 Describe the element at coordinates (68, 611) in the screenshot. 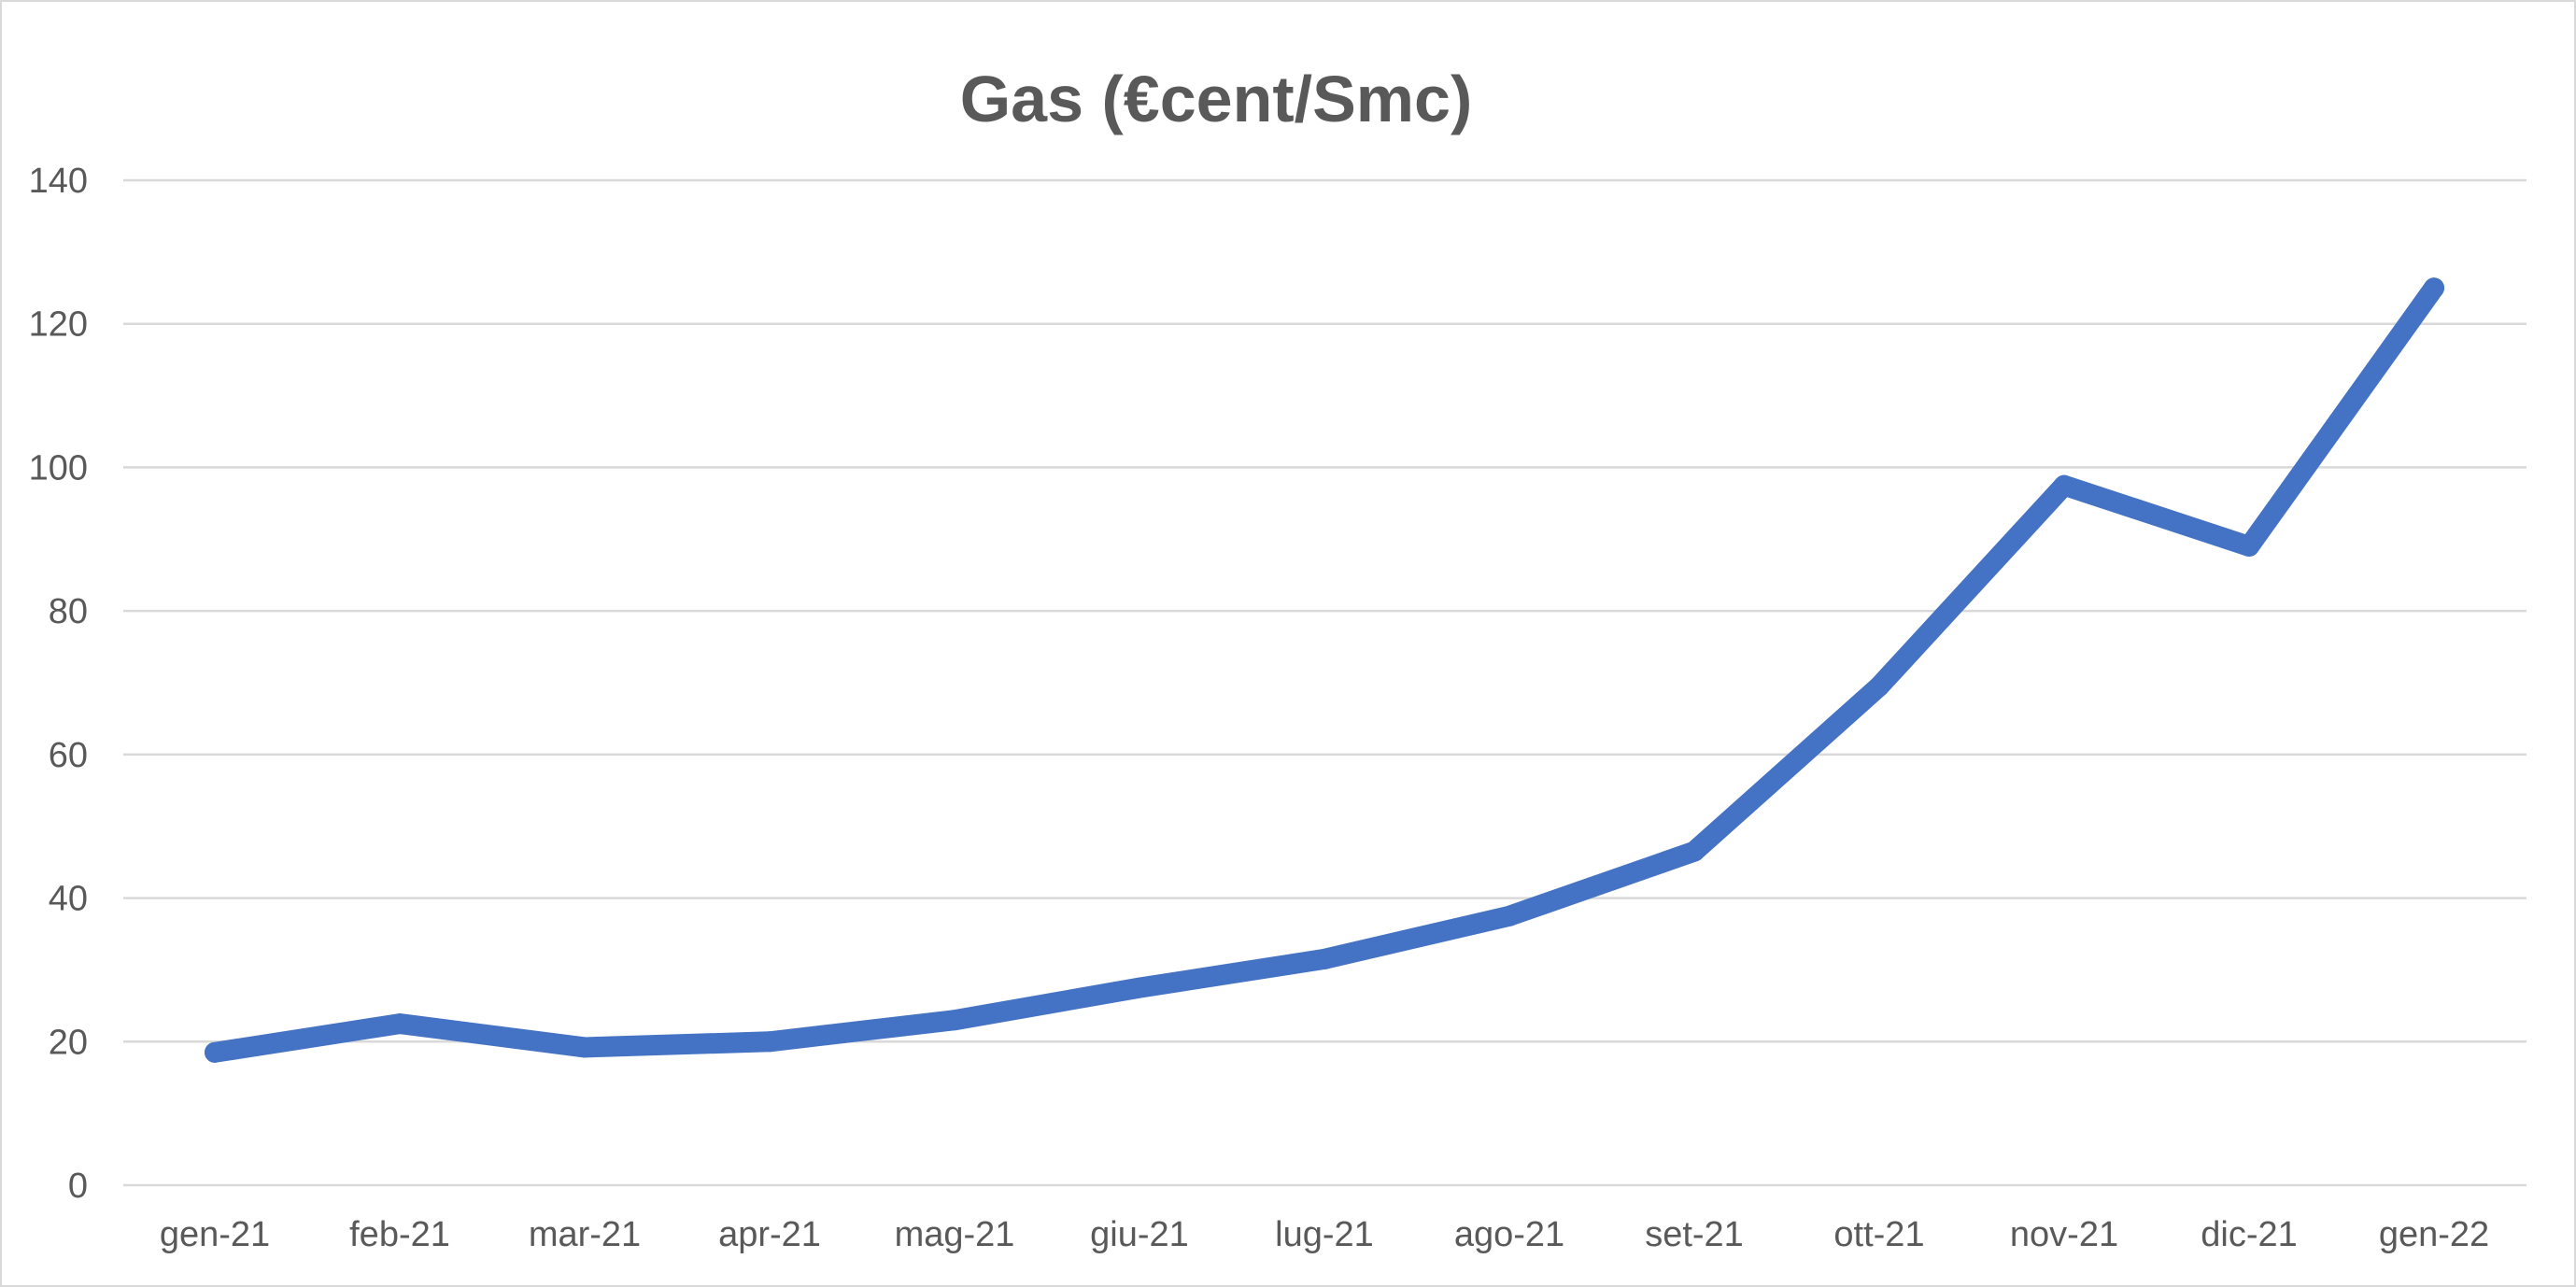

I see `y-tick-label: 80` at that location.